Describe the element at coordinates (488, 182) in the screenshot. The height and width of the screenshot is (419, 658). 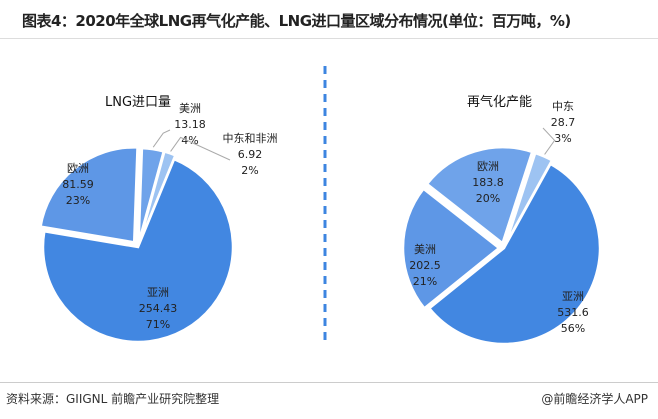
I see `data-label-value: 183.8` at that location.